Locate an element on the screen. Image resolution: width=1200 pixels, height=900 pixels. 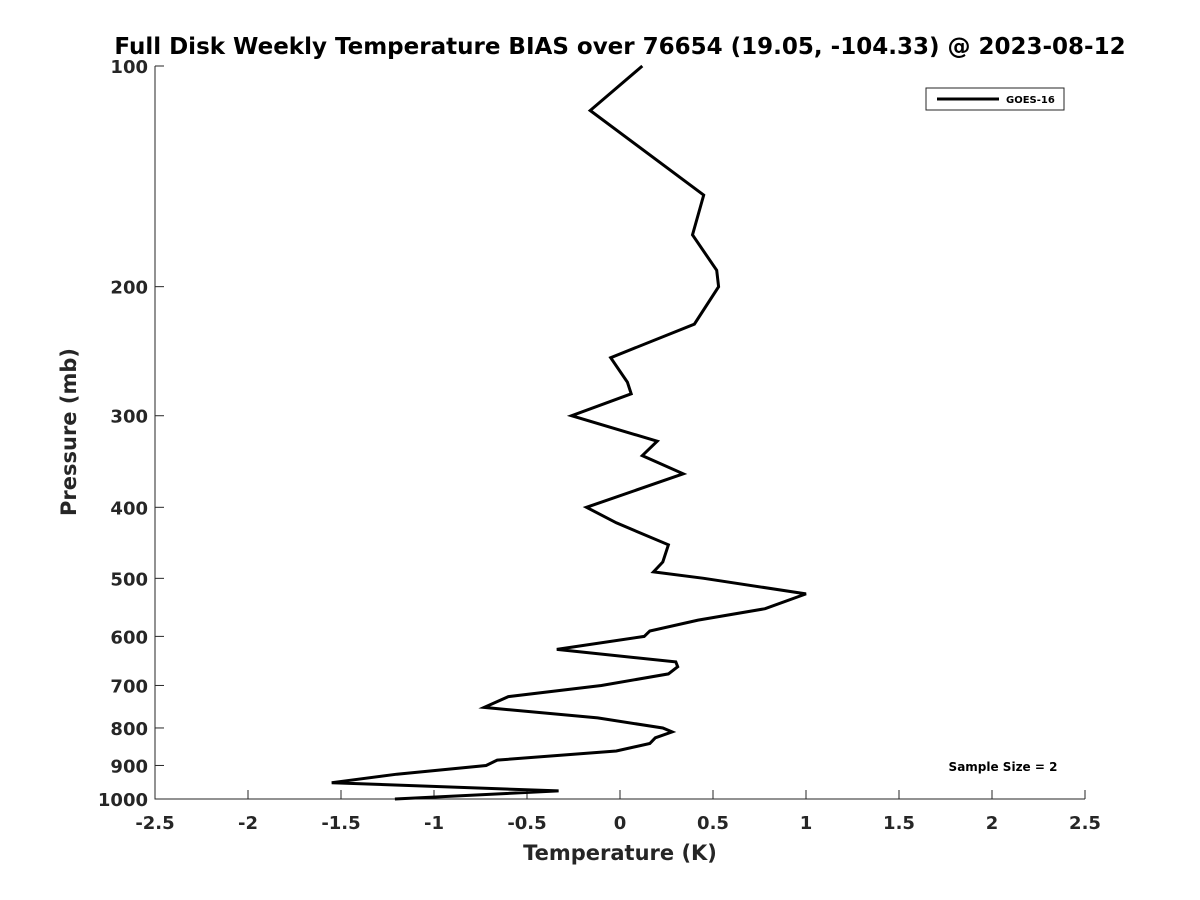
y-tick-label: 600 is located at coordinates (129, 637).